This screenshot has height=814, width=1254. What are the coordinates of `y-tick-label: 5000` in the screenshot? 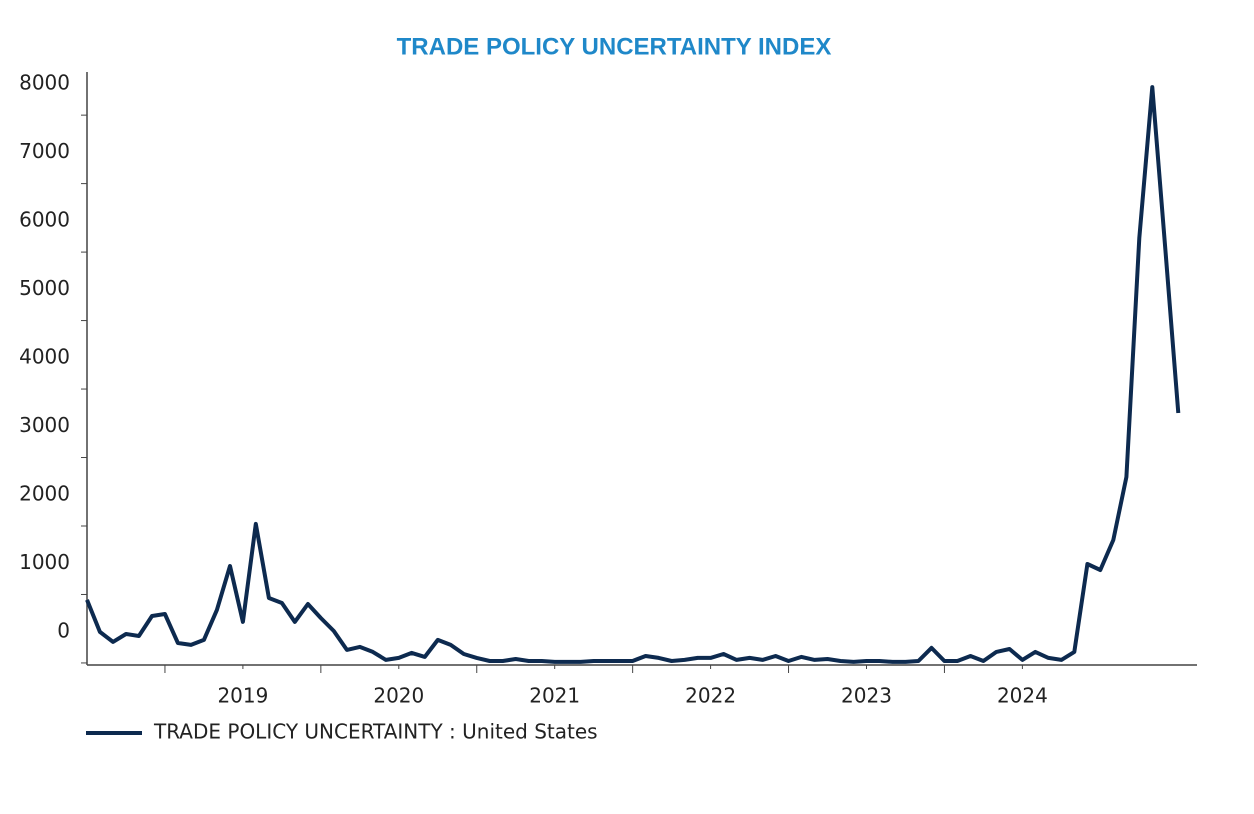 It's located at (44, 288).